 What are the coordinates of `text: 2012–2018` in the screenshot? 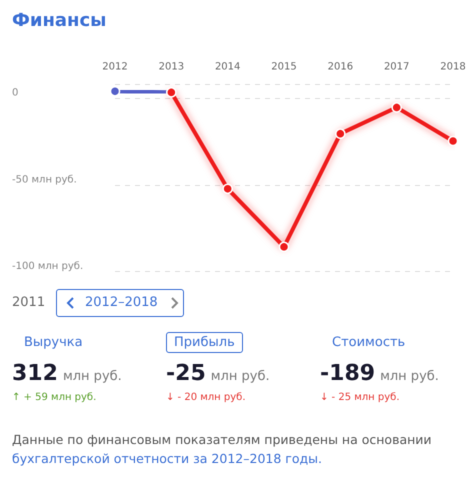 It's located at (121, 302).